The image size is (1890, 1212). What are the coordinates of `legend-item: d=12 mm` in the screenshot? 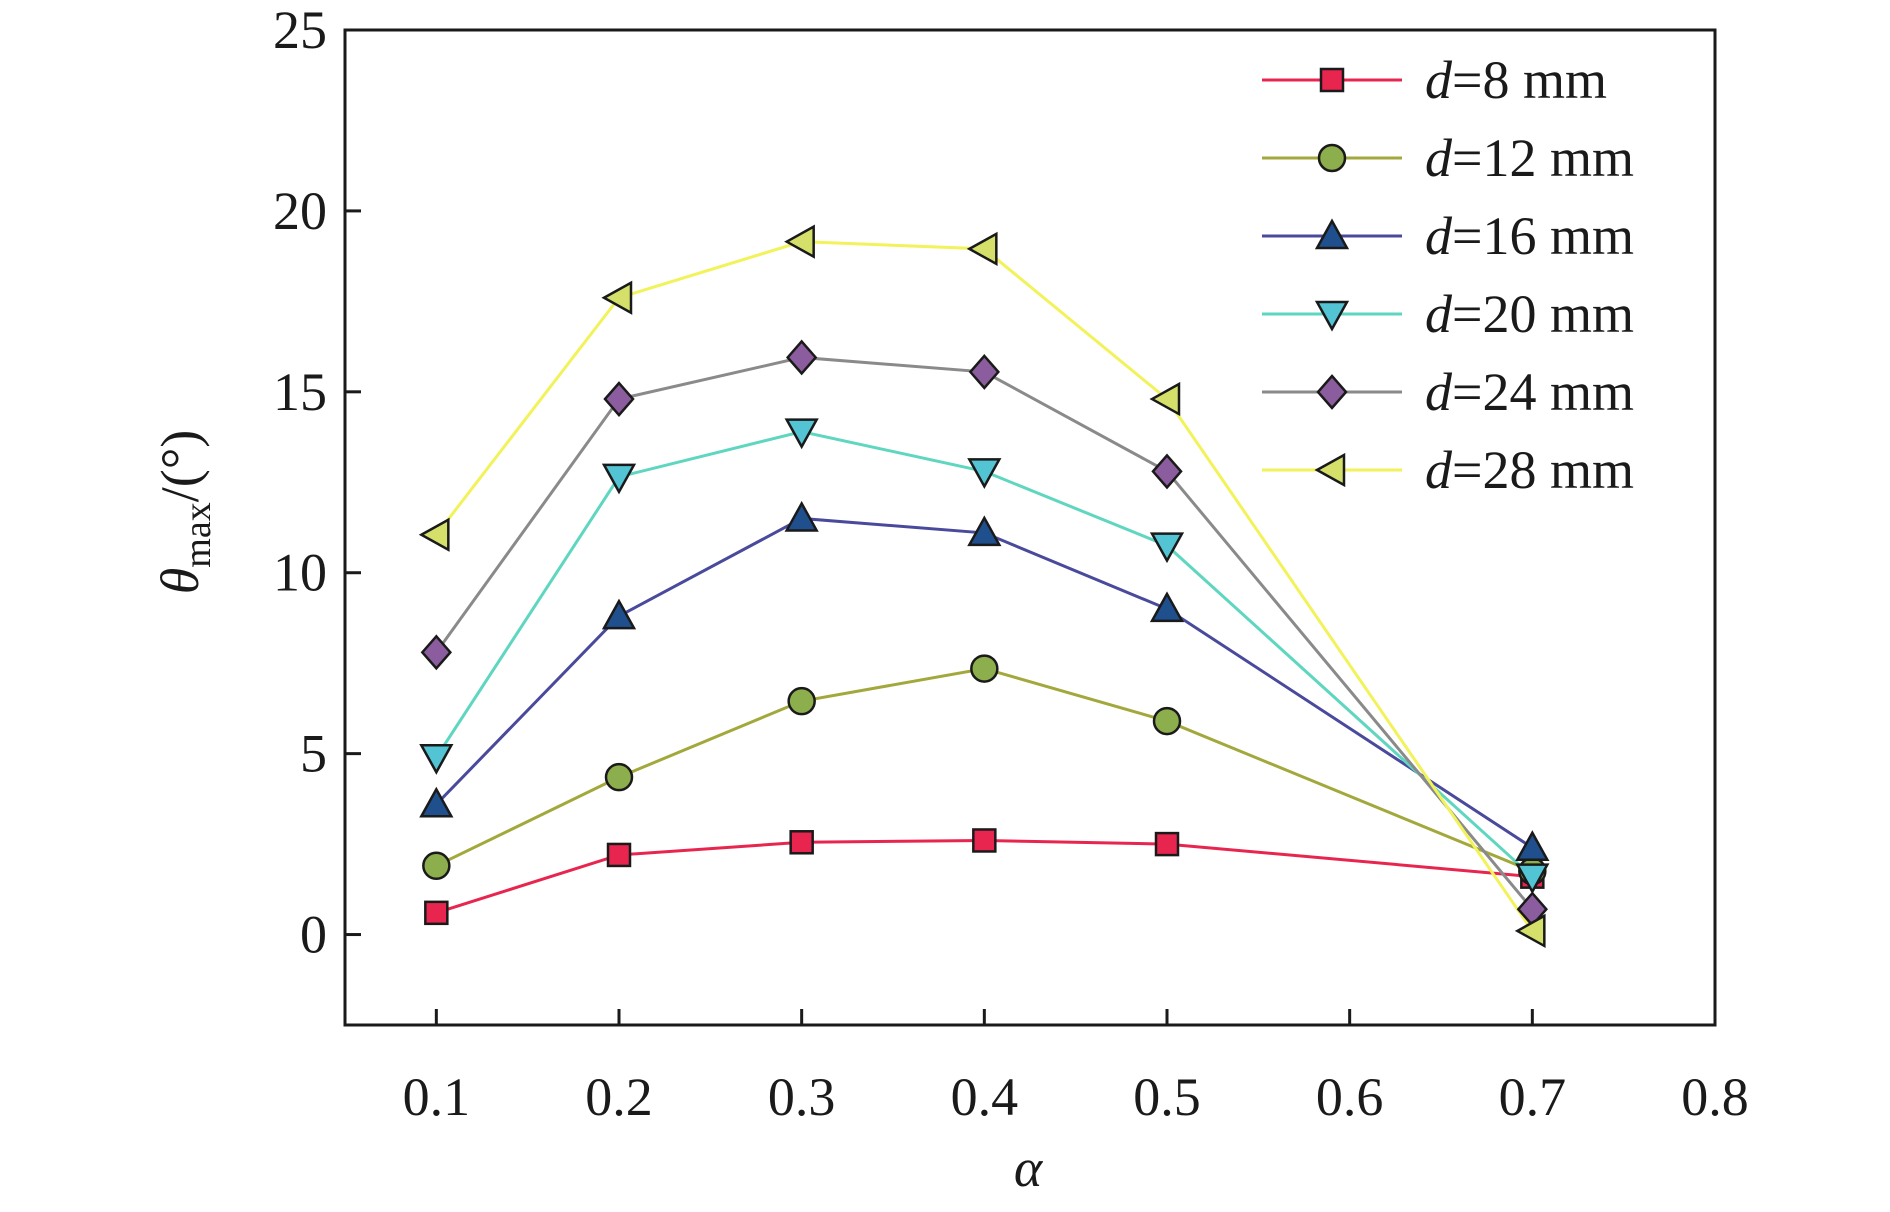 It's located at (1448, 158).